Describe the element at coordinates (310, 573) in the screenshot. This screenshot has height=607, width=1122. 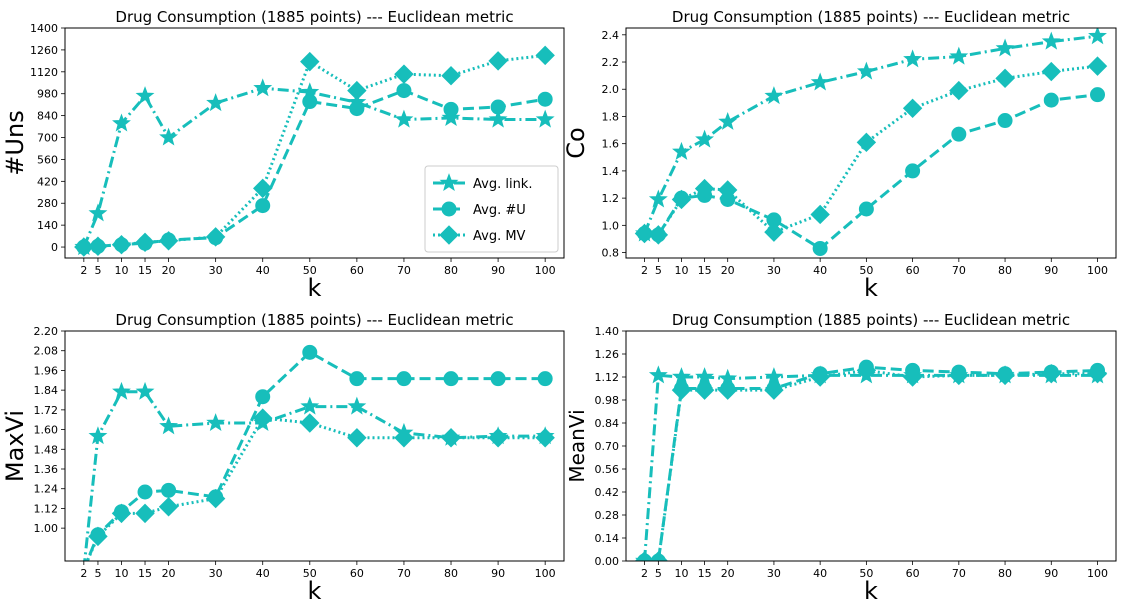
I see `x-tick-label: 50` at that location.